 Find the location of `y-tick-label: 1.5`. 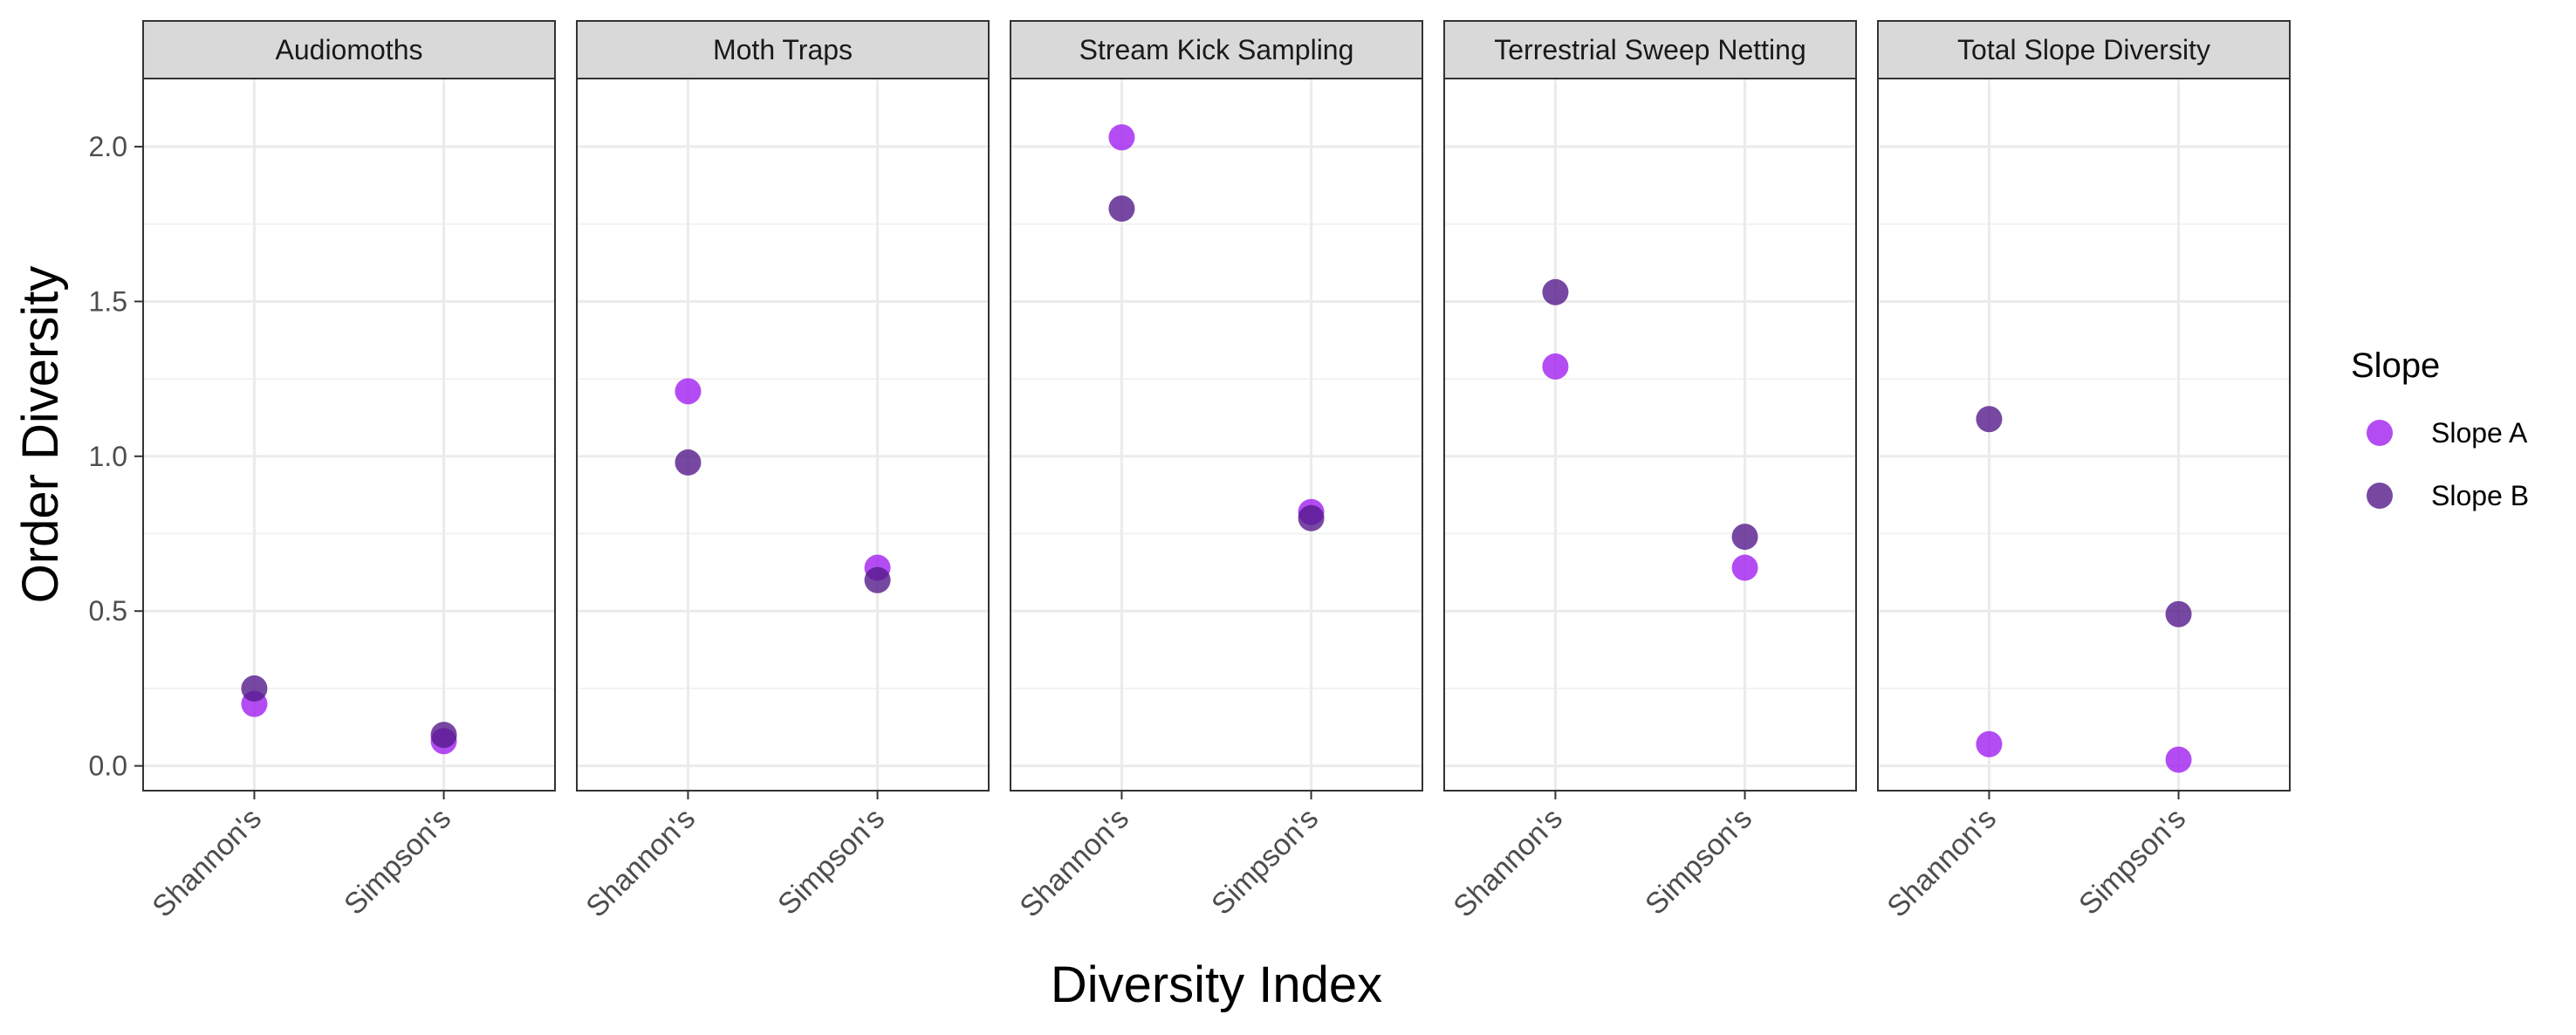

y-tick-label: 1.5 is located at coordinates (108, 301).